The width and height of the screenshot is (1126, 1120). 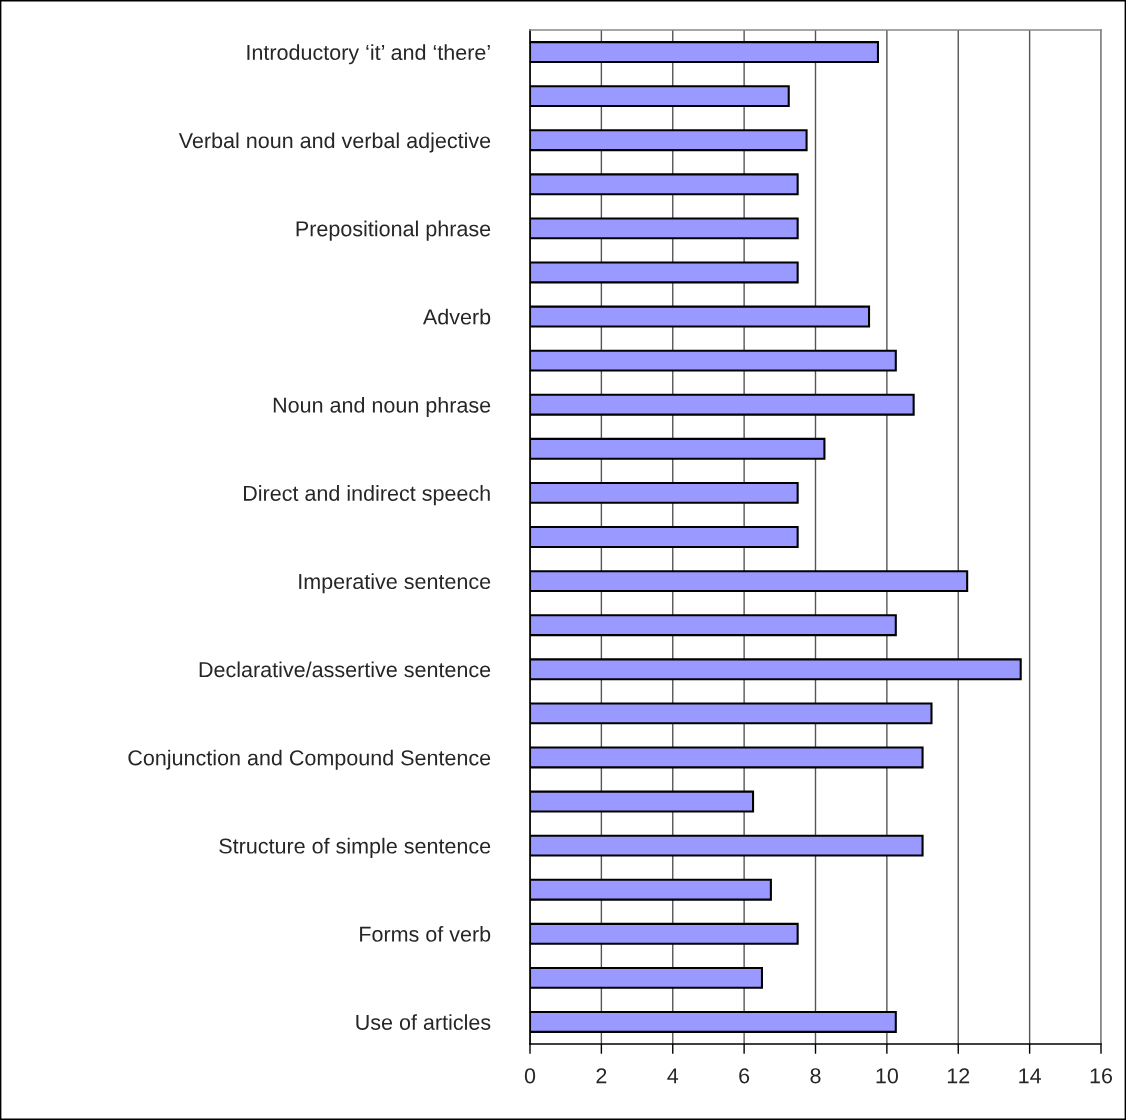 What do you see at coordinates (1101, 1076) in the screenshot?
I see `x-tick-label: 16` at bounding box center [1101, 1076].